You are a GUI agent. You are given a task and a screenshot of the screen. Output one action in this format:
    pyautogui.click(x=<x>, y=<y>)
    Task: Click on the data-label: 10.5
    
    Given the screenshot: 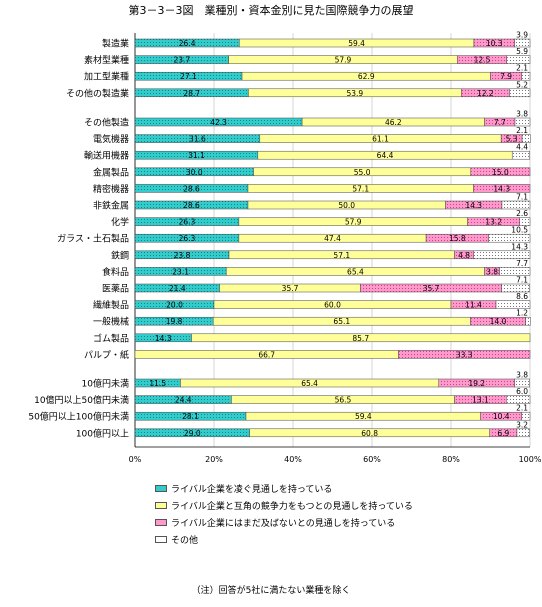 What is the action you would take?
    pyautogui.click(x=519, y=230)
    